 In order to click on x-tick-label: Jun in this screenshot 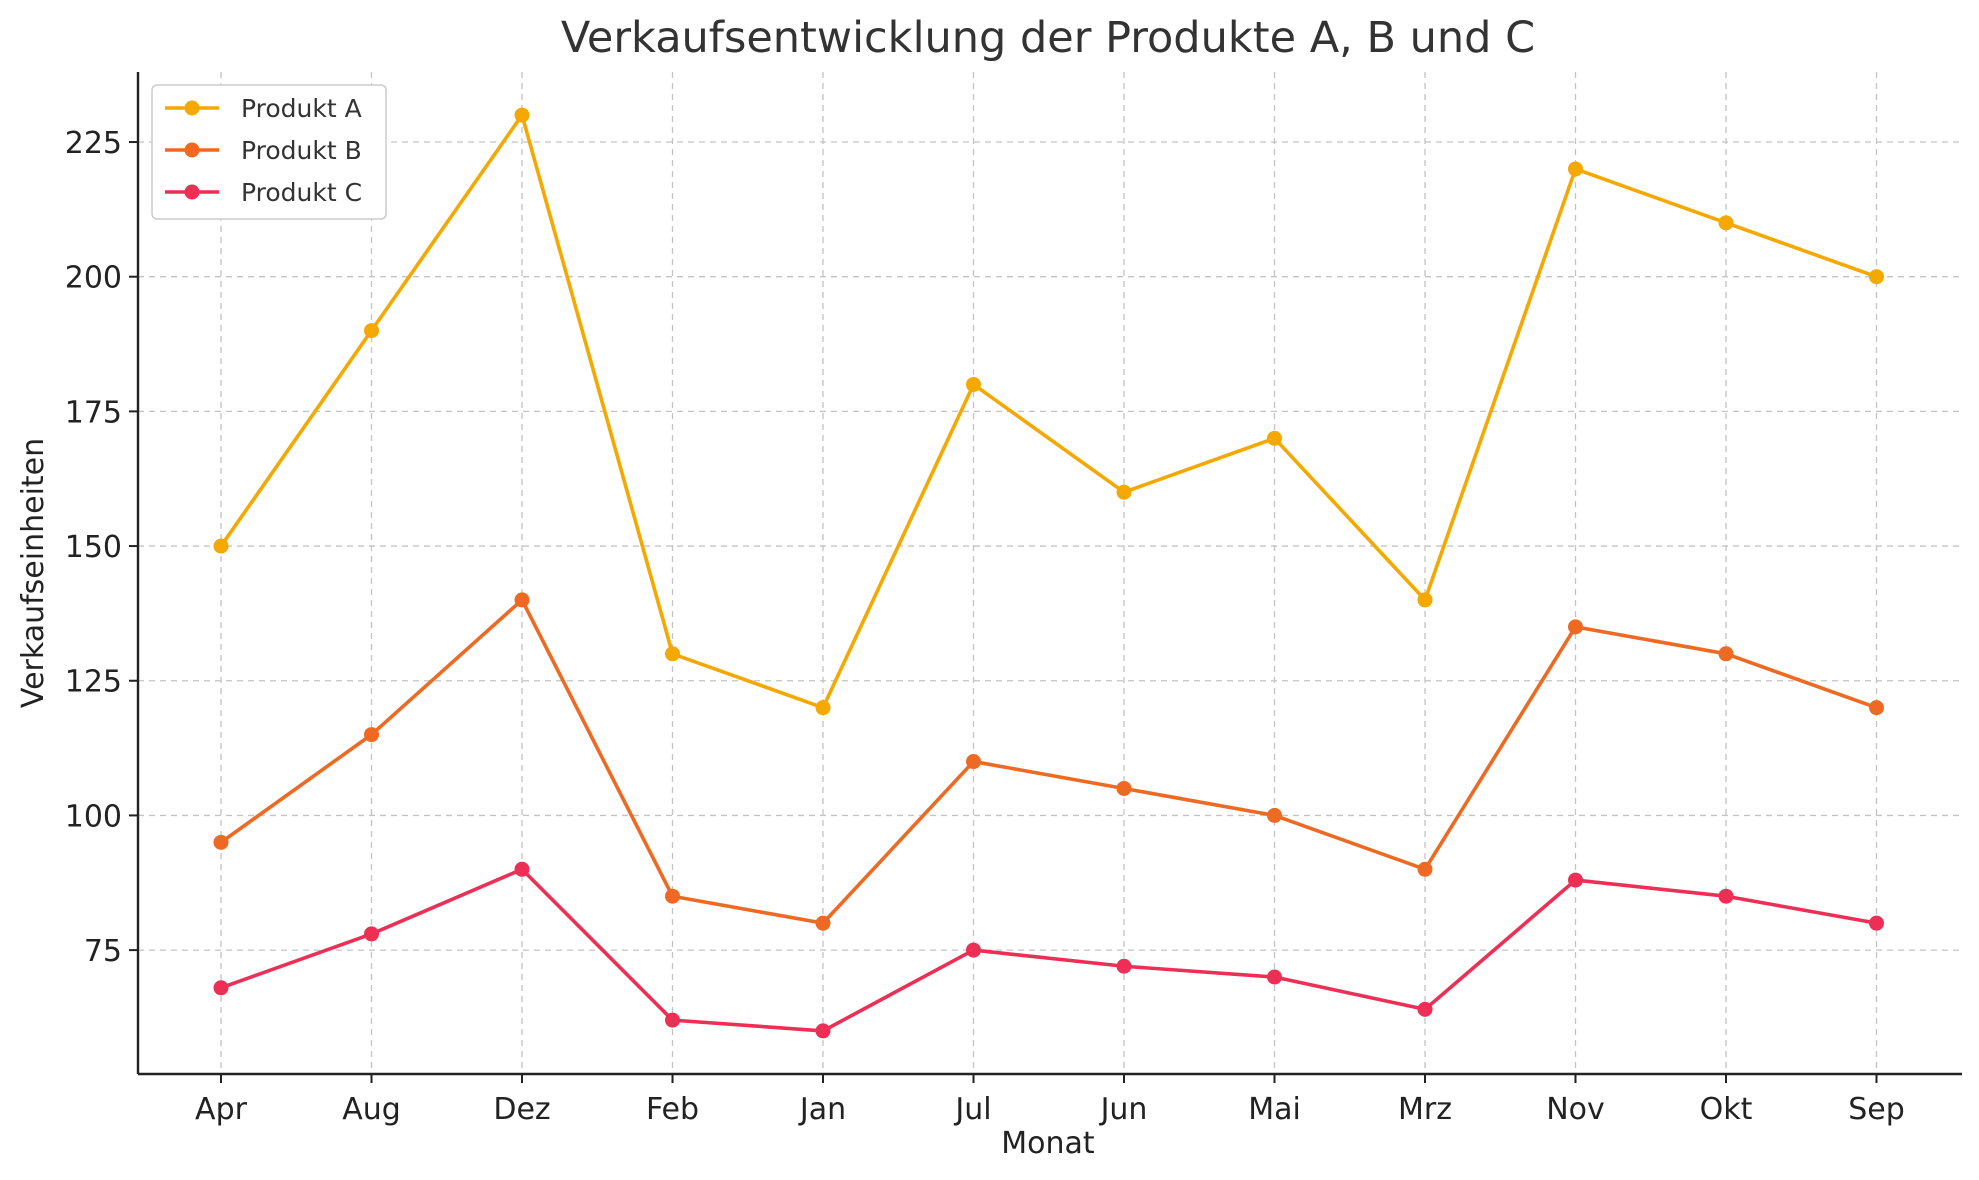, I will do `click(1123, 1109)`.